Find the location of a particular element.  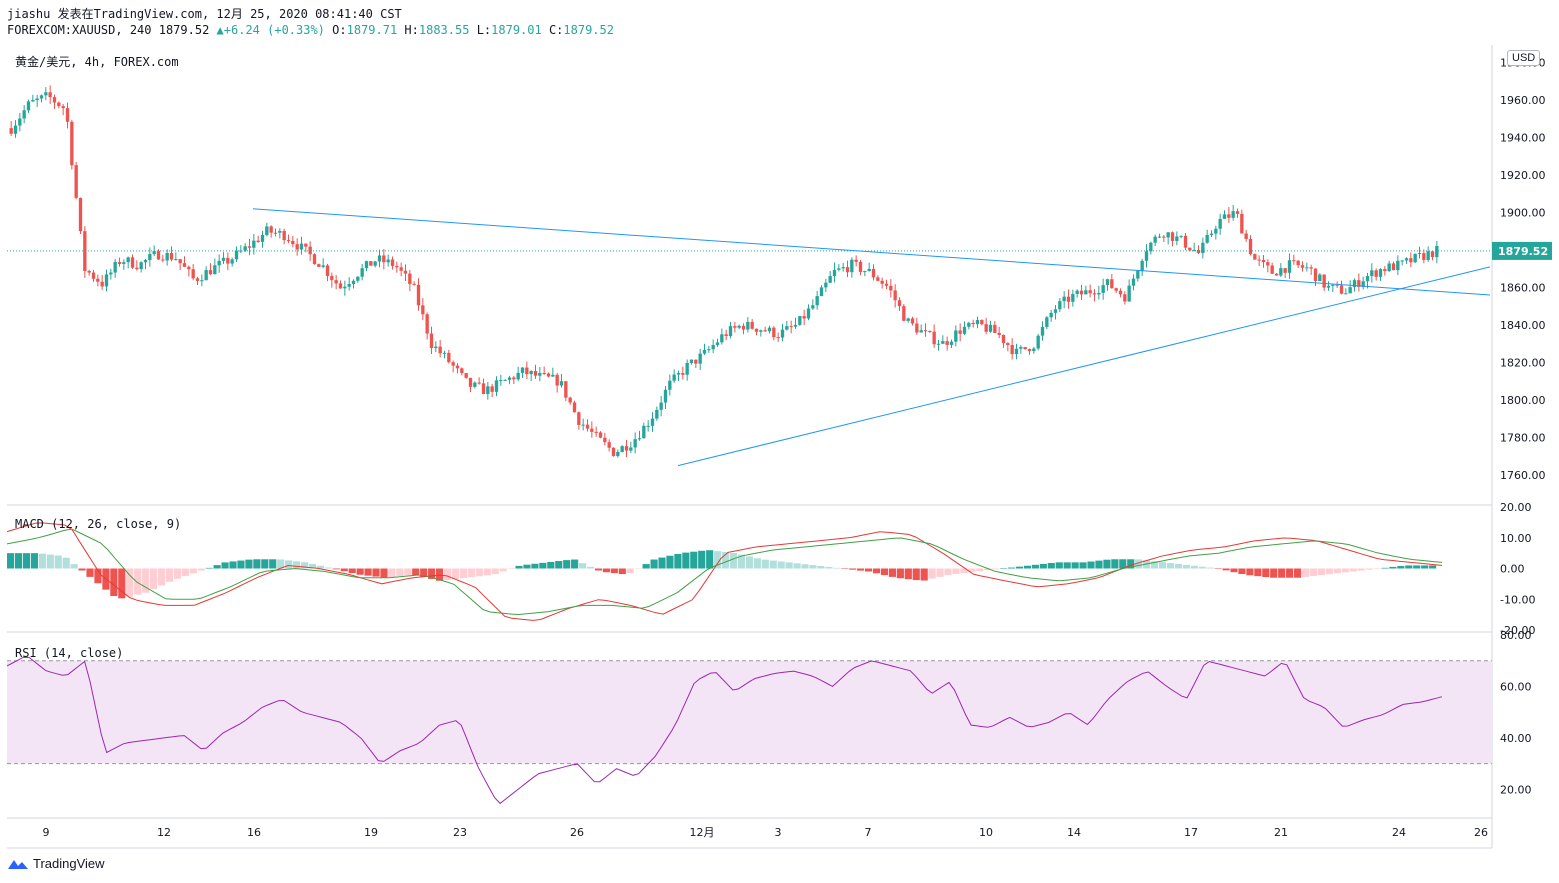

time-axis: 9 12 16 19 23 26 12月 3 7 10 14 17 21 24 26 is located at coordinates (766, 832).